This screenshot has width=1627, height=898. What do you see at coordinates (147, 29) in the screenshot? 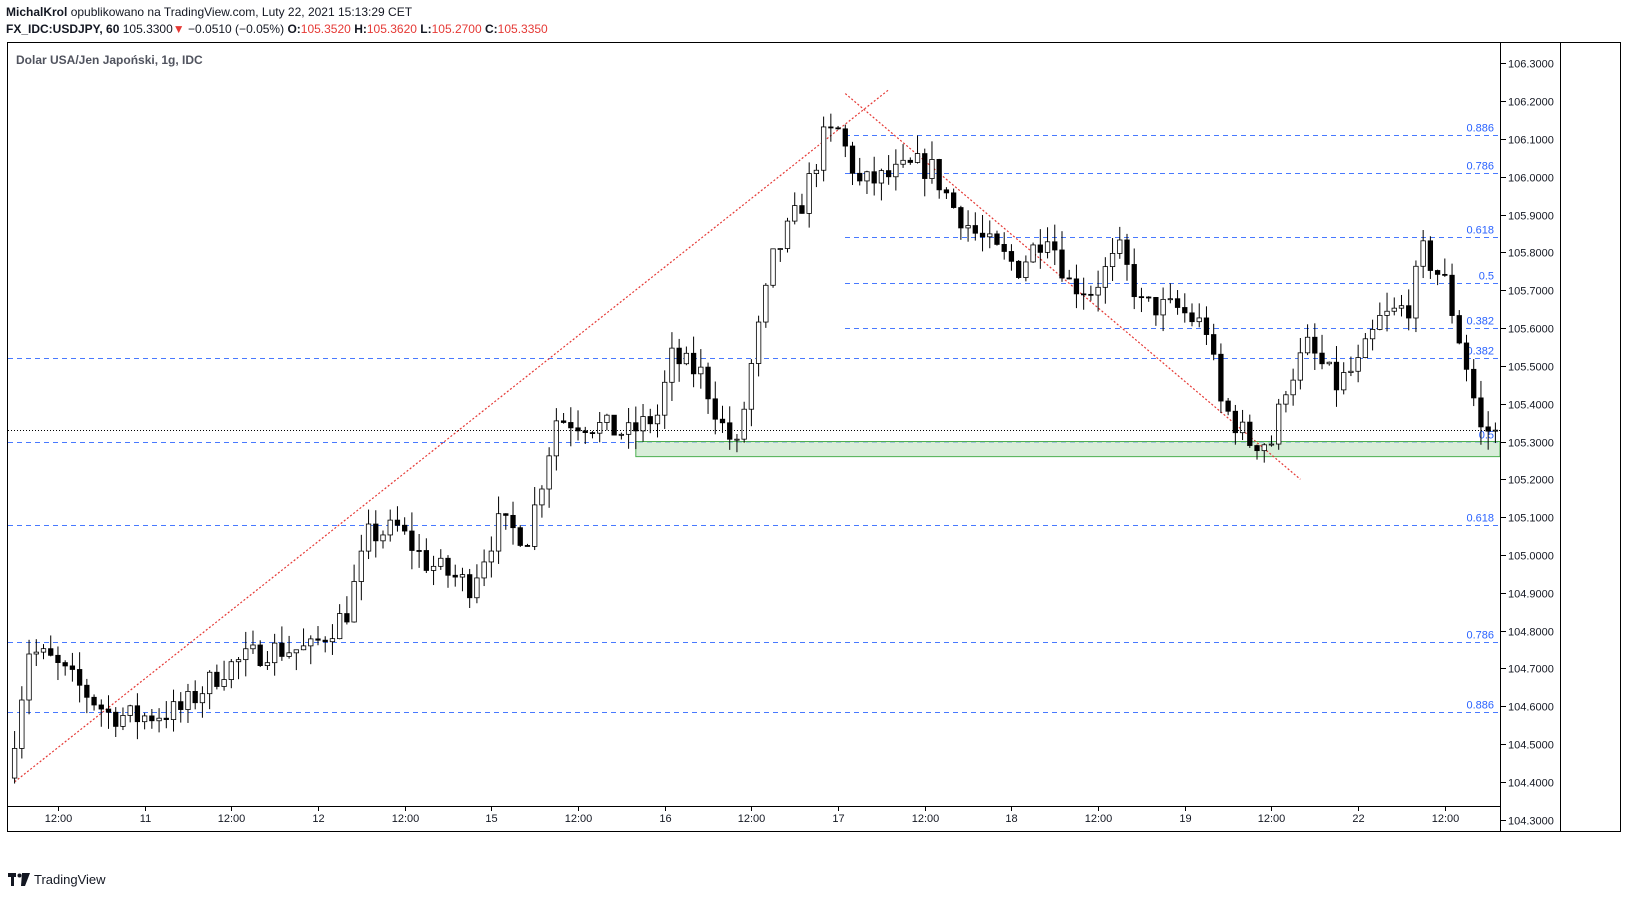
I see `last-price: 105.3300` at bounding box center [147, 29].